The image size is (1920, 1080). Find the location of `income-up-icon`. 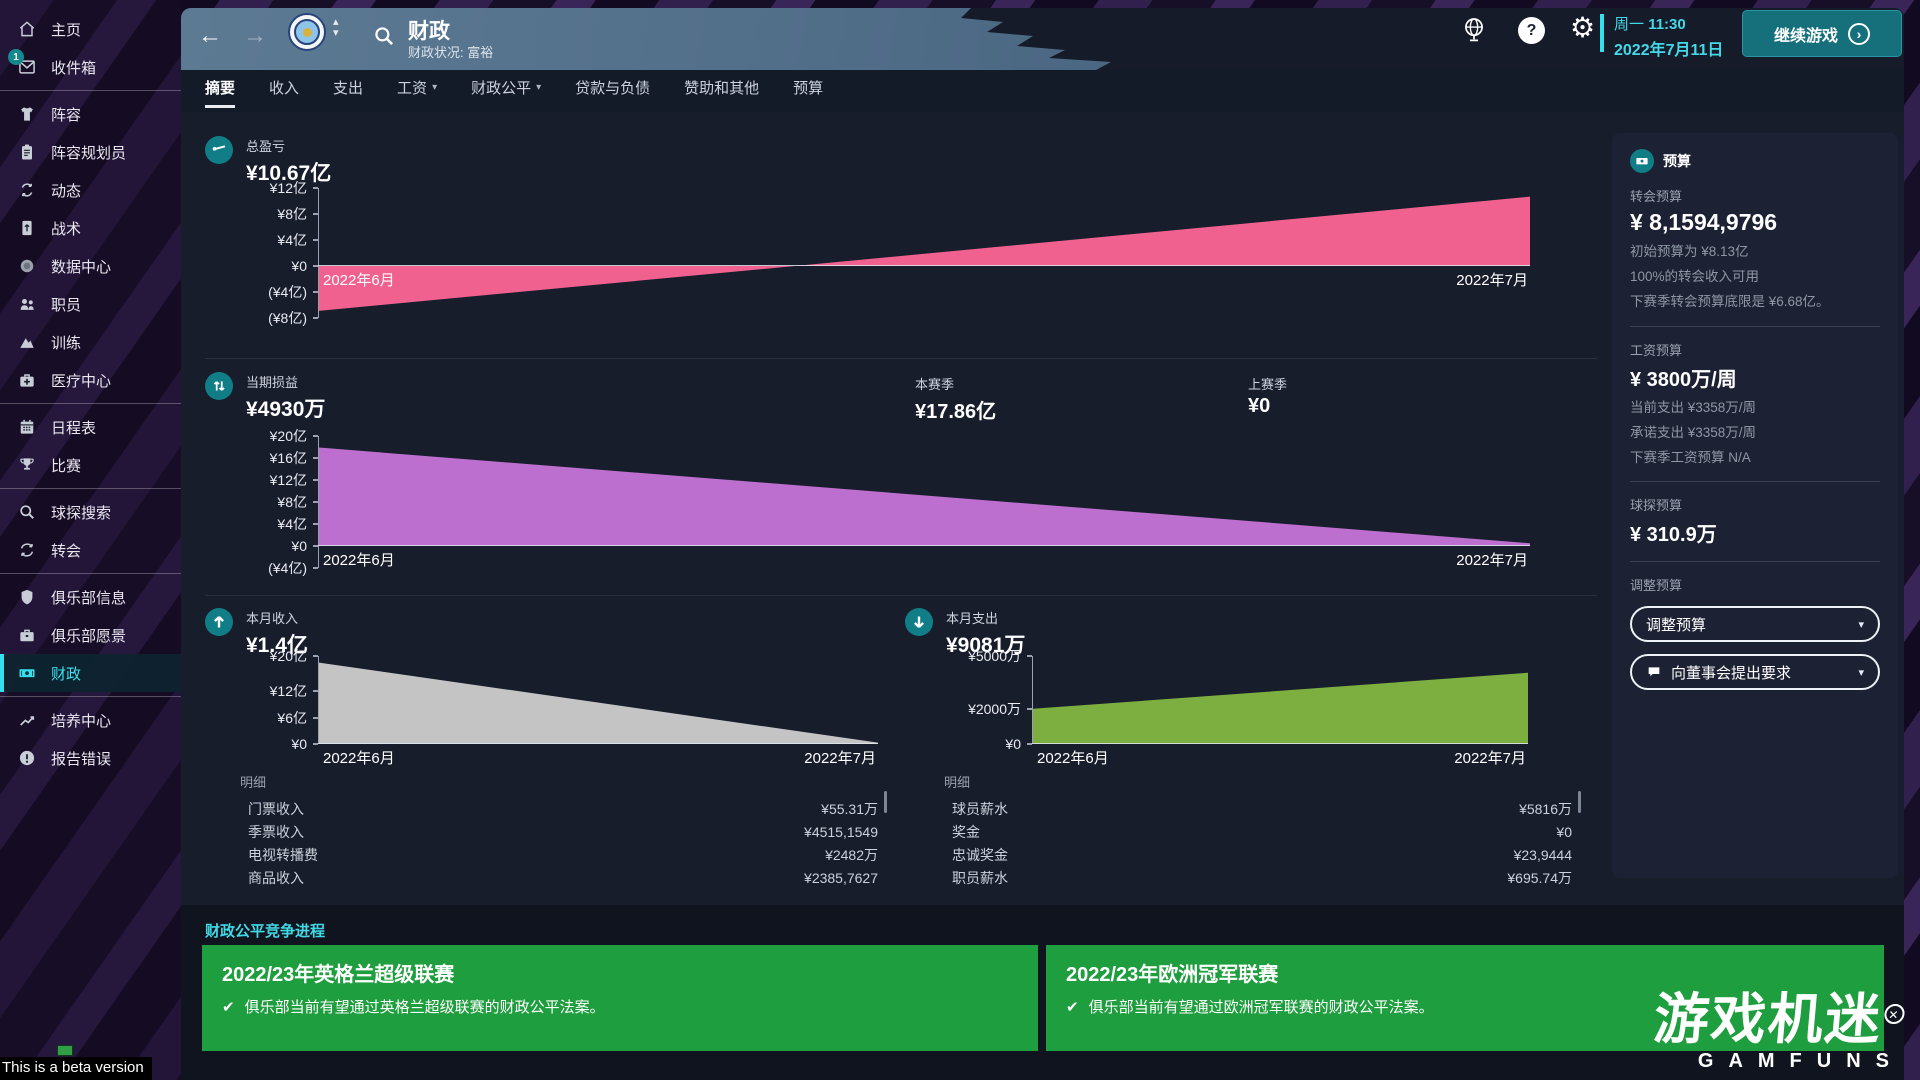

income-up-icon is located at coordinates (219, 622).